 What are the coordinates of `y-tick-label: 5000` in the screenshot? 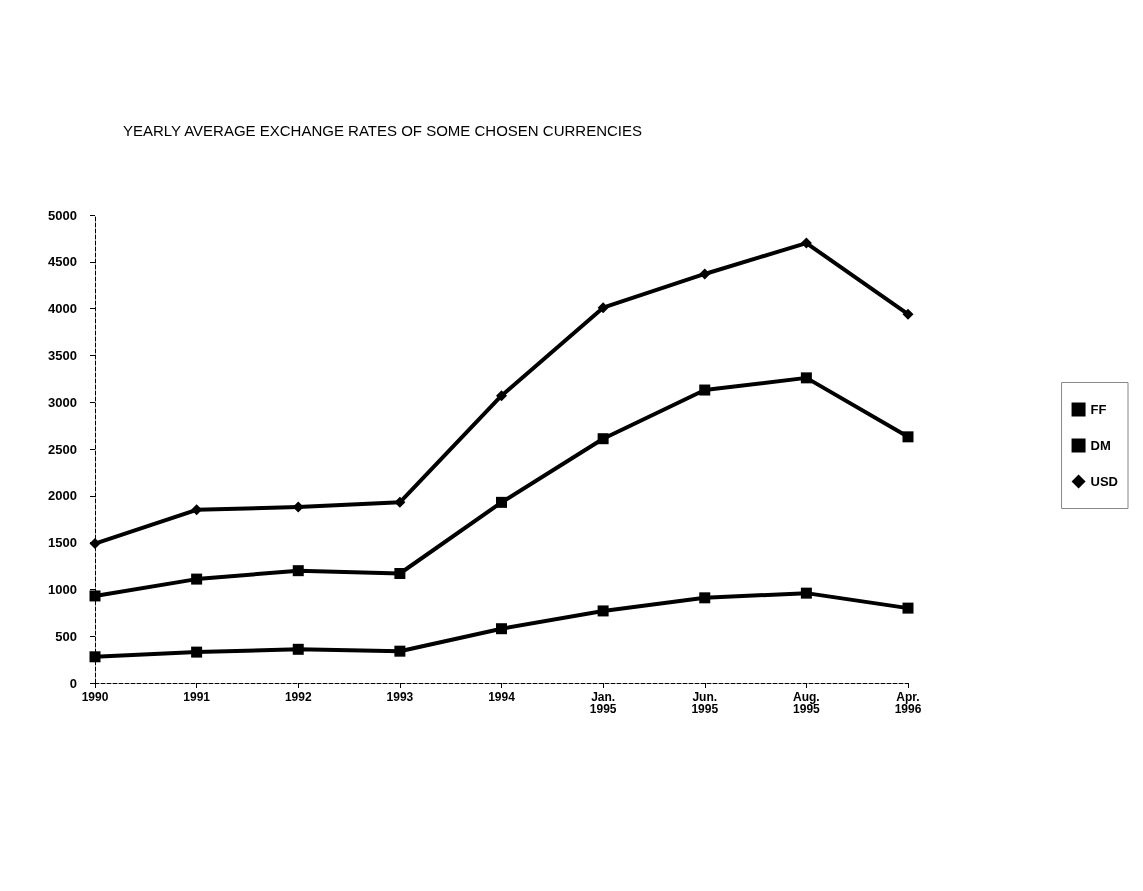 It's located at (62, 215).